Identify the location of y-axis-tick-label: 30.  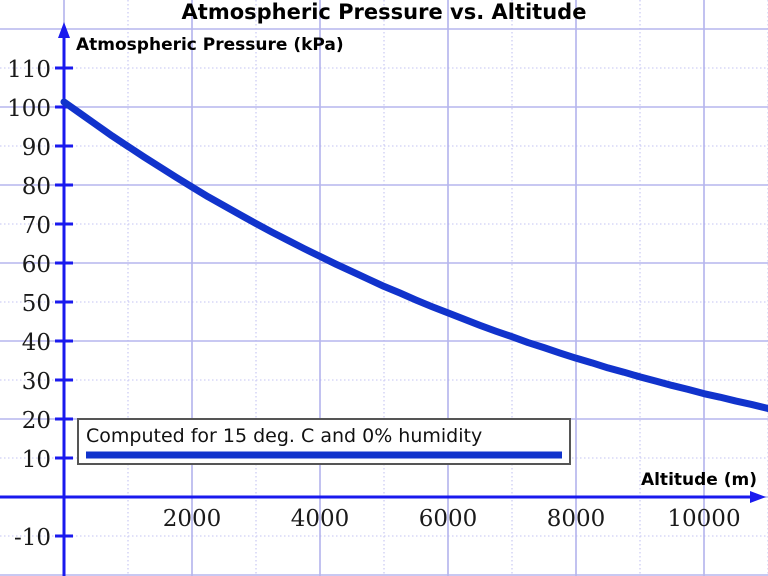
(36, 382).